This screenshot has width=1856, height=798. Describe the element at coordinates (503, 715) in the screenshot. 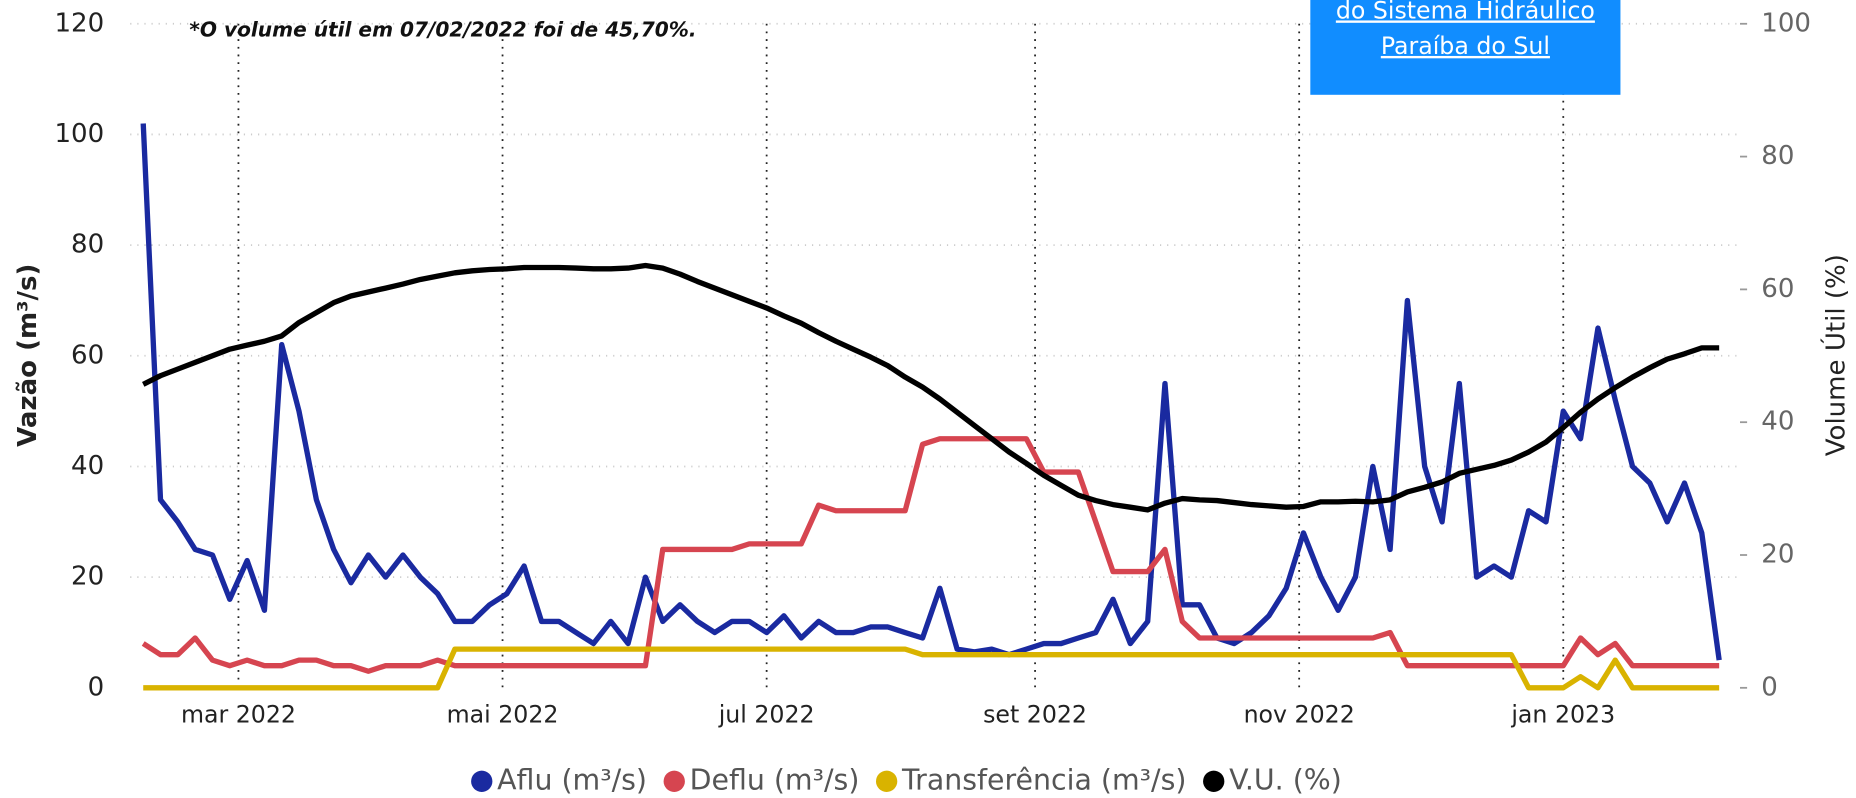

I see `x-tick-label: mai 2022` at that location.